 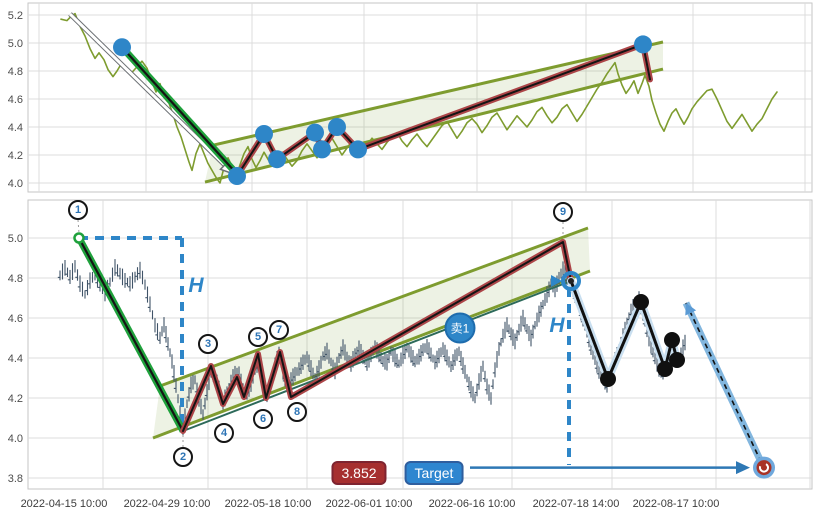 What do you see at coordinates (676, 504) in the screenshot?
I see `x-tick-label: 2022-08-17 10:00` at bounding box center [676, 504].